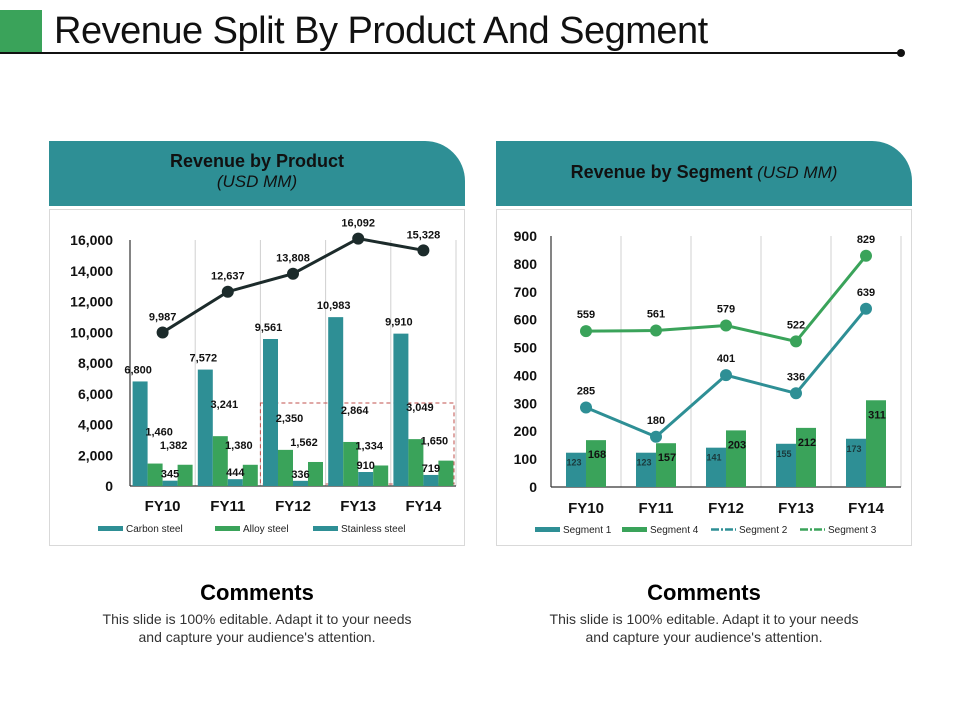 The image size is (960, 720). Describe the element at coordinates (204, 359) in the screenshot. I see `bar-data-label: 7,572` at that location.